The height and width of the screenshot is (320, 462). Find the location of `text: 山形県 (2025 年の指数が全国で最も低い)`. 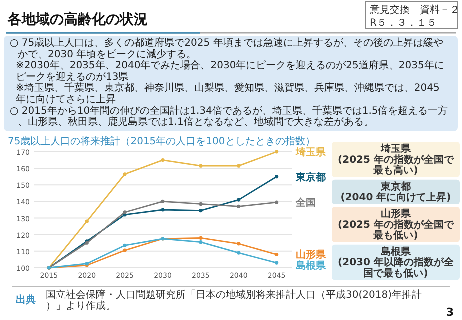

text: 山形県 (2025 年の指数が全国で最も低い) is located at coordinates (396, 225).